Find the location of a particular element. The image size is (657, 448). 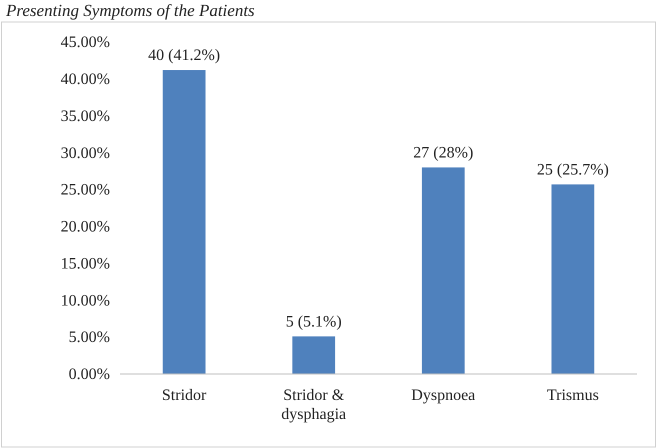

y-tick-label: 45.00% is located at coordinates (85, 43).